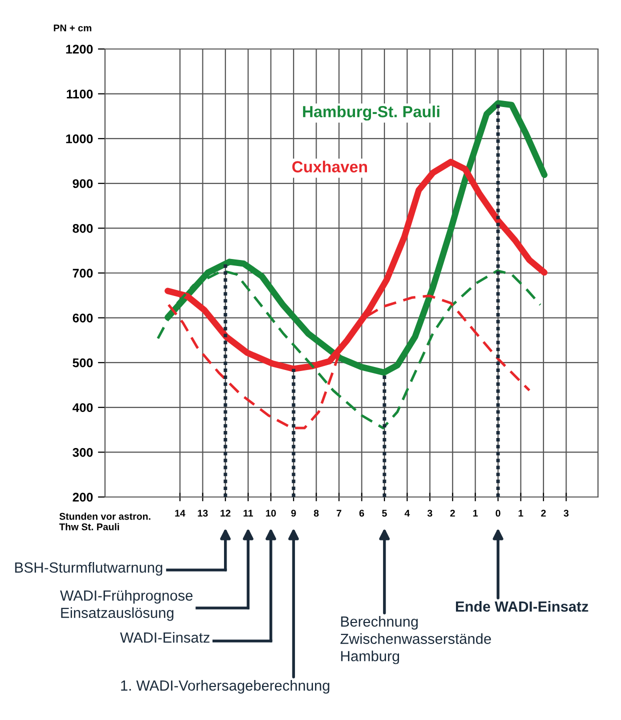  What do you see at coordinates (104, 521) in the screenshot?
I see `x-axis-title: Stunden vor astron. Thw St. Pauli` at bounding box center [104, 521].